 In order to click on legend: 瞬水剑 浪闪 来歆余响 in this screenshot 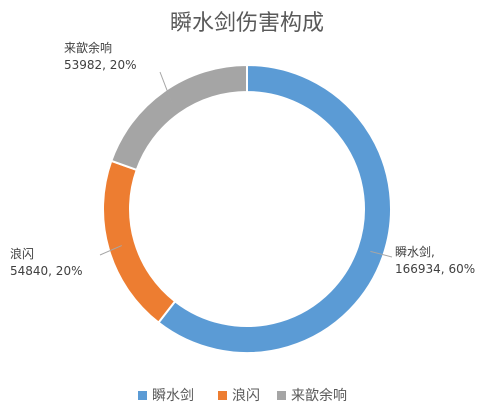, I will do `click(242, 395)`.